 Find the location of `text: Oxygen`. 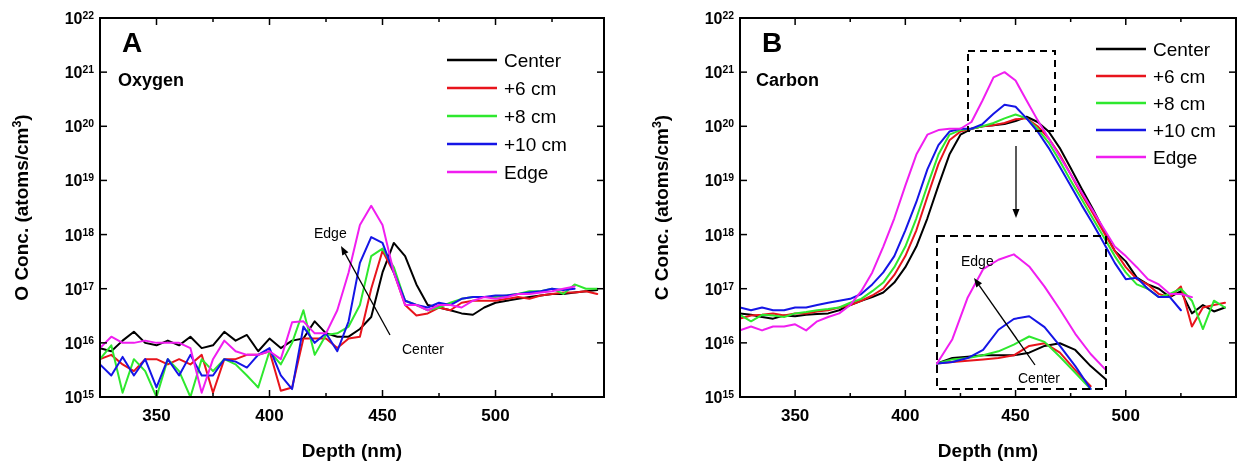

text: Oxygen is located at coordinates (151, 80).